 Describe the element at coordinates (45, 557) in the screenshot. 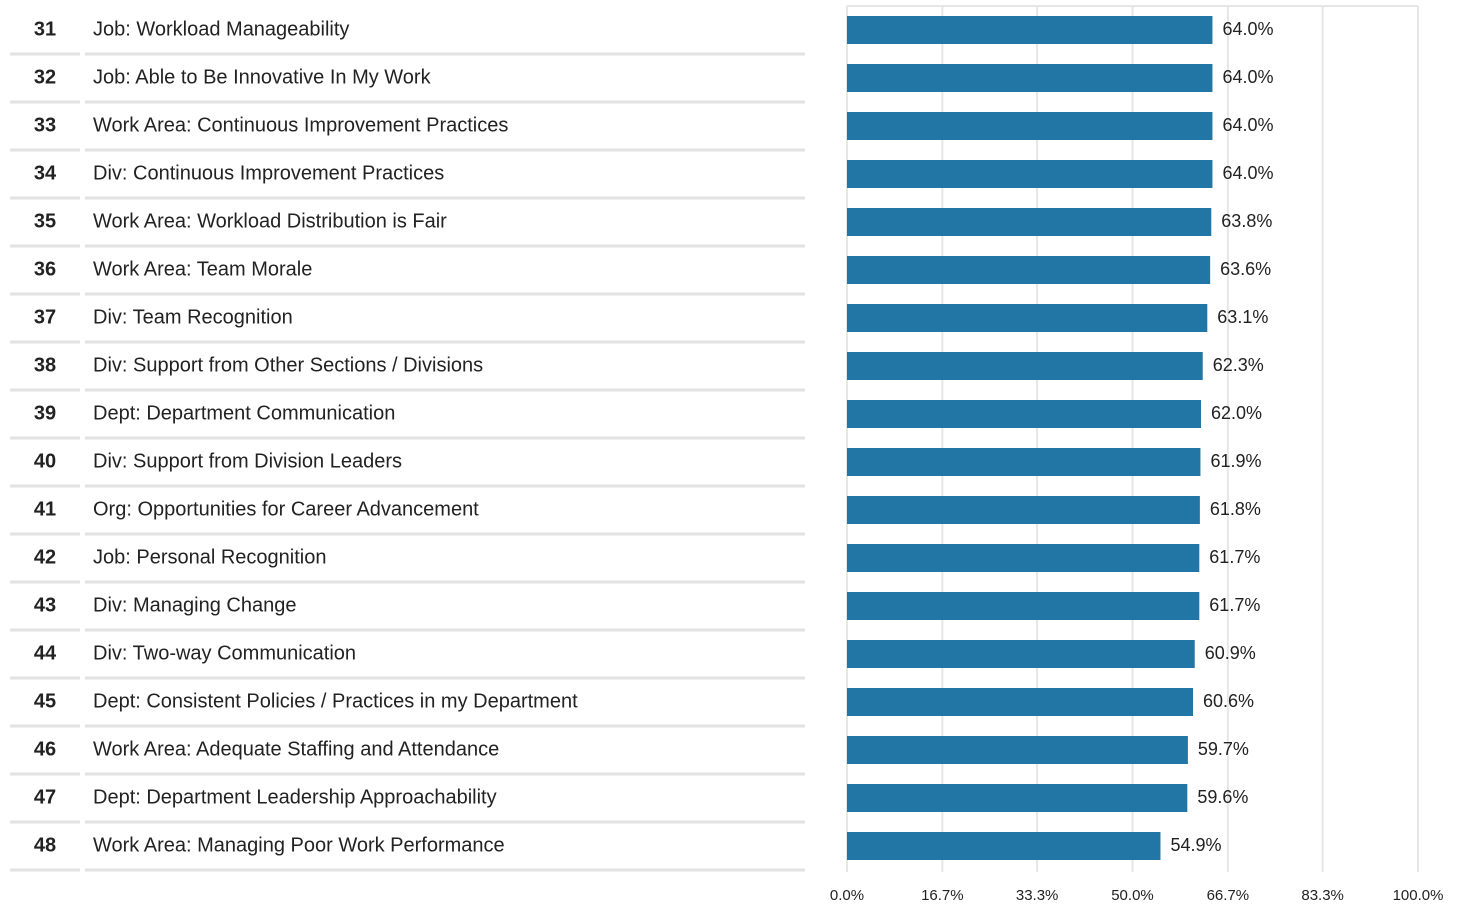

I see `rank: 42` at that location.